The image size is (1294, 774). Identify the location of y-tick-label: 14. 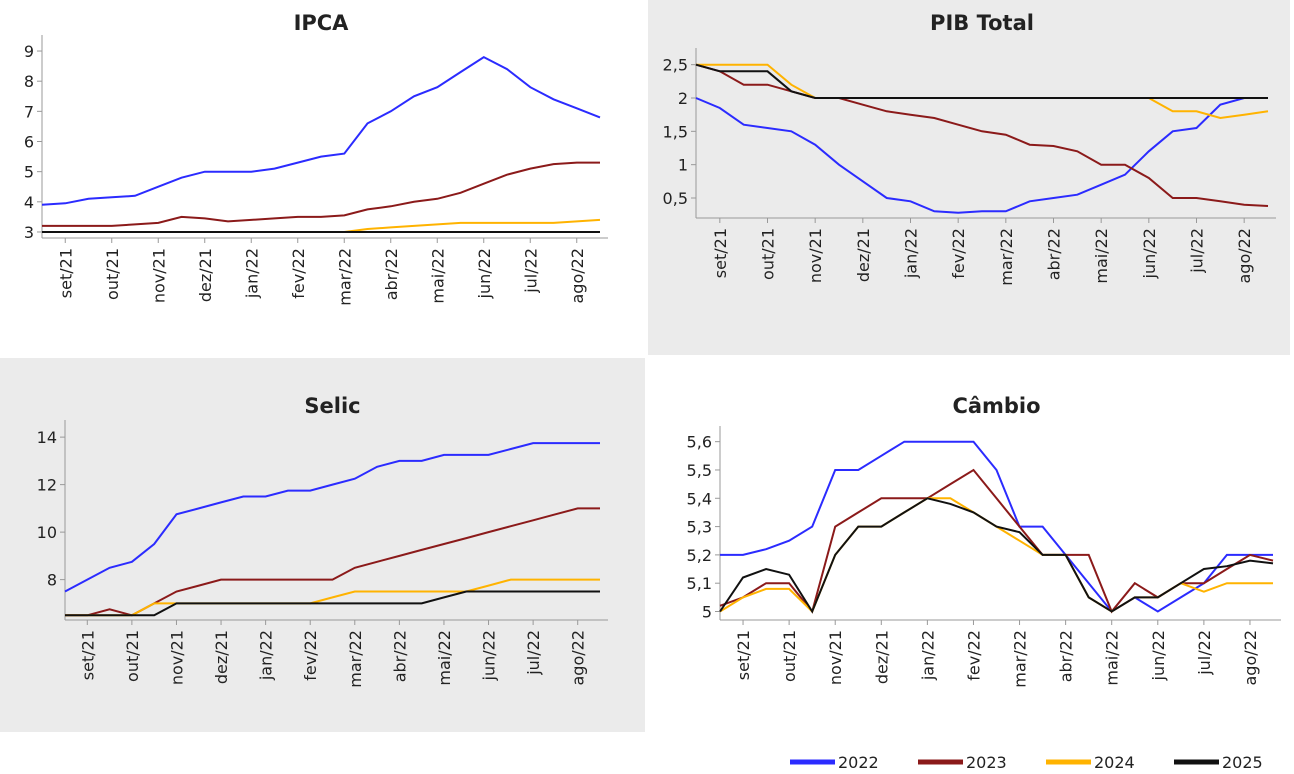
(47, 437).